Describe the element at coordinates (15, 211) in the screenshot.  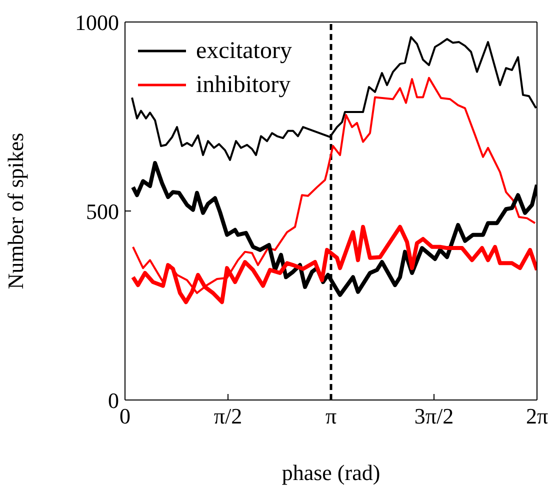
I see `y-axis-title: Number of spikes` at that location.